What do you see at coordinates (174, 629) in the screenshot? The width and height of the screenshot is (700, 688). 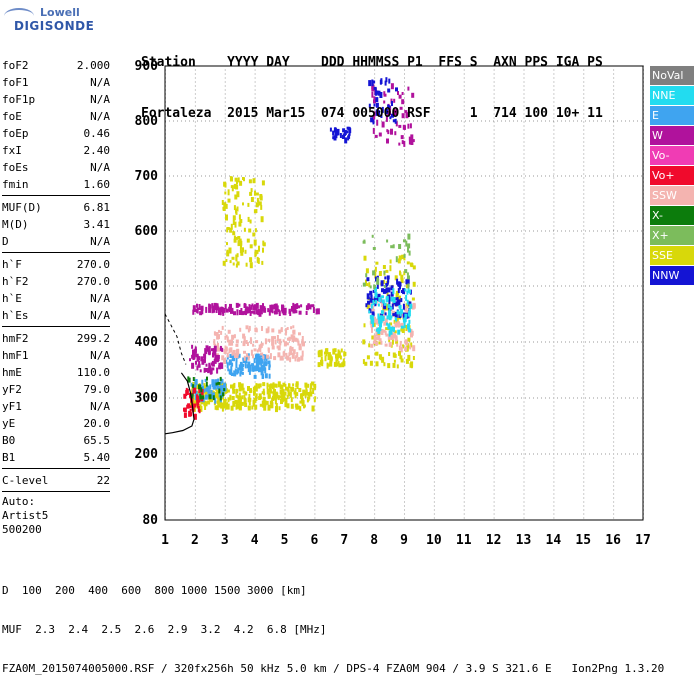 I see `muf-values: 2.3 2.4 2.5 2.6 2.9 3.2 4.2 6.8 [MHz]` at bounding box center [174, 629].